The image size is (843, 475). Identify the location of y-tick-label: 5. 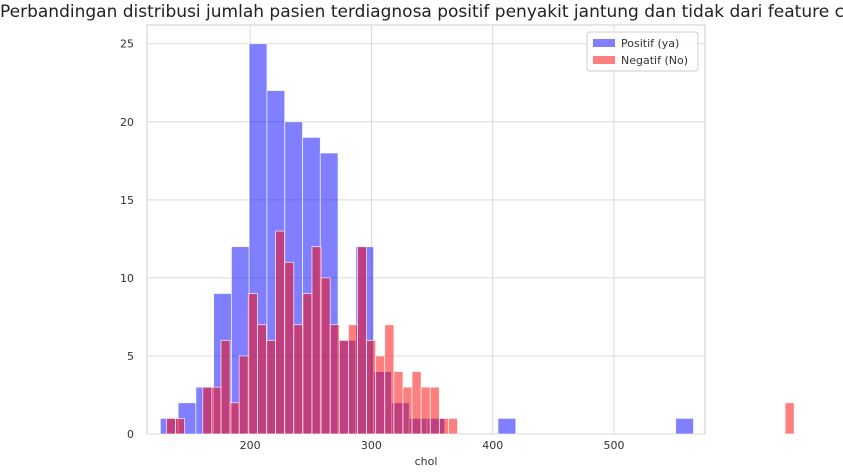
(130, 356).